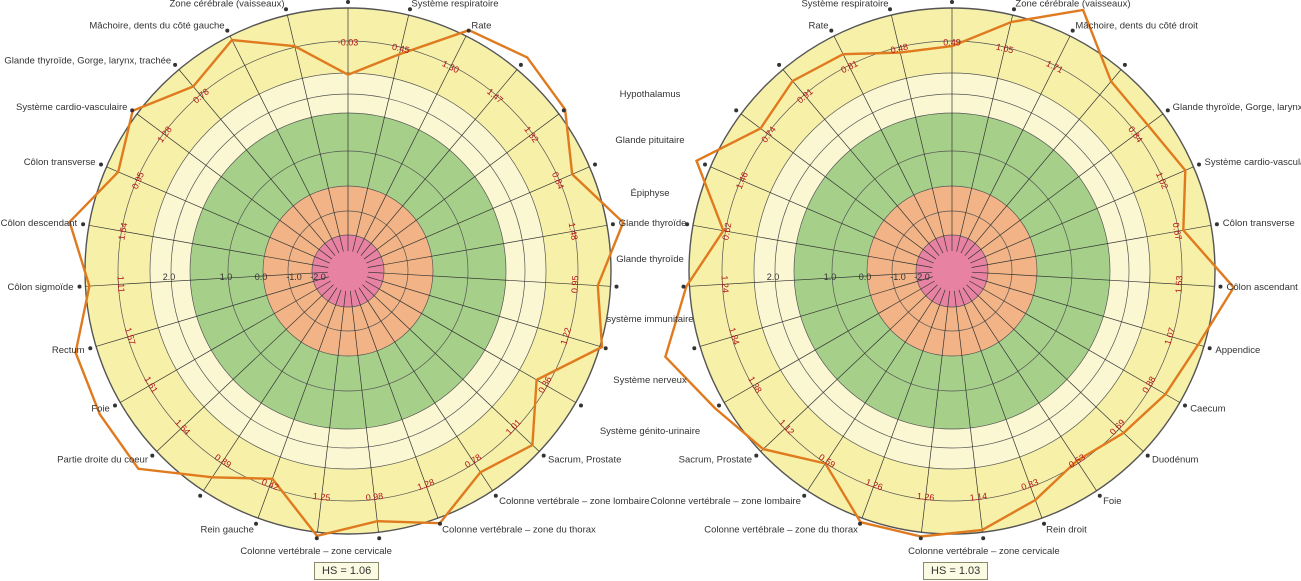 This screenshot has height=581, width=1301. What do you see at coordinates (650, 94) in the screenshot?
I see `system-label-hypothalamus: Hypothalamus` at bounding box center [650, 94].